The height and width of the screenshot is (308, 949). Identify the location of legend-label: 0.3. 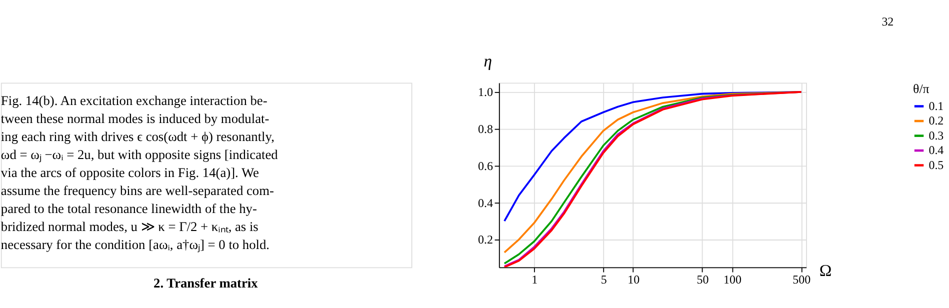
(936, 135).